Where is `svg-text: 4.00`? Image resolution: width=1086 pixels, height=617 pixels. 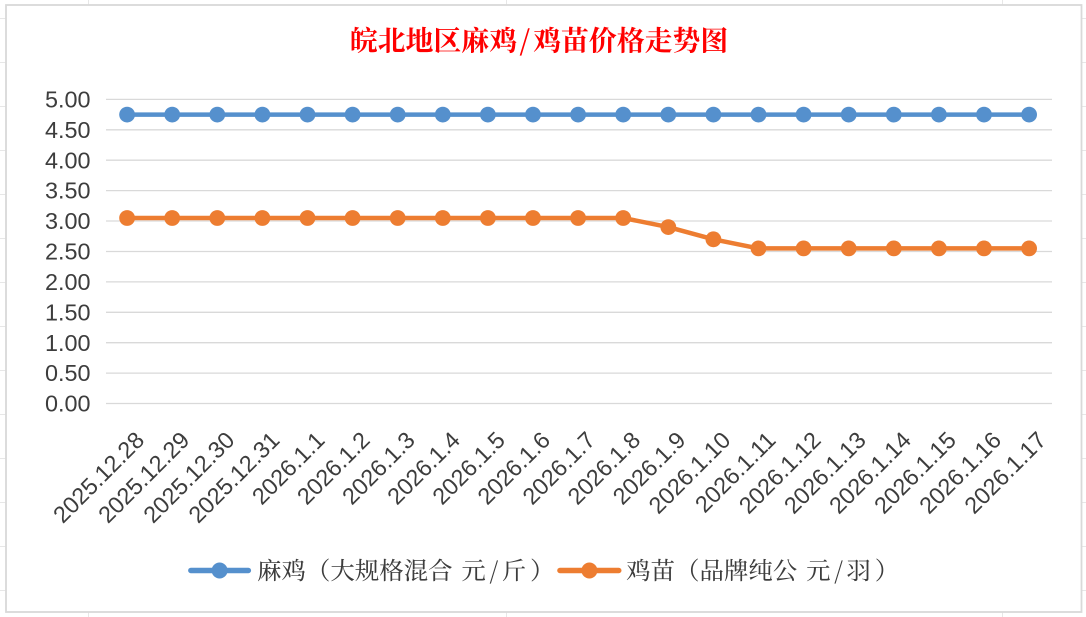
svg-text: 4.00 is located at coordinates (68, 160).